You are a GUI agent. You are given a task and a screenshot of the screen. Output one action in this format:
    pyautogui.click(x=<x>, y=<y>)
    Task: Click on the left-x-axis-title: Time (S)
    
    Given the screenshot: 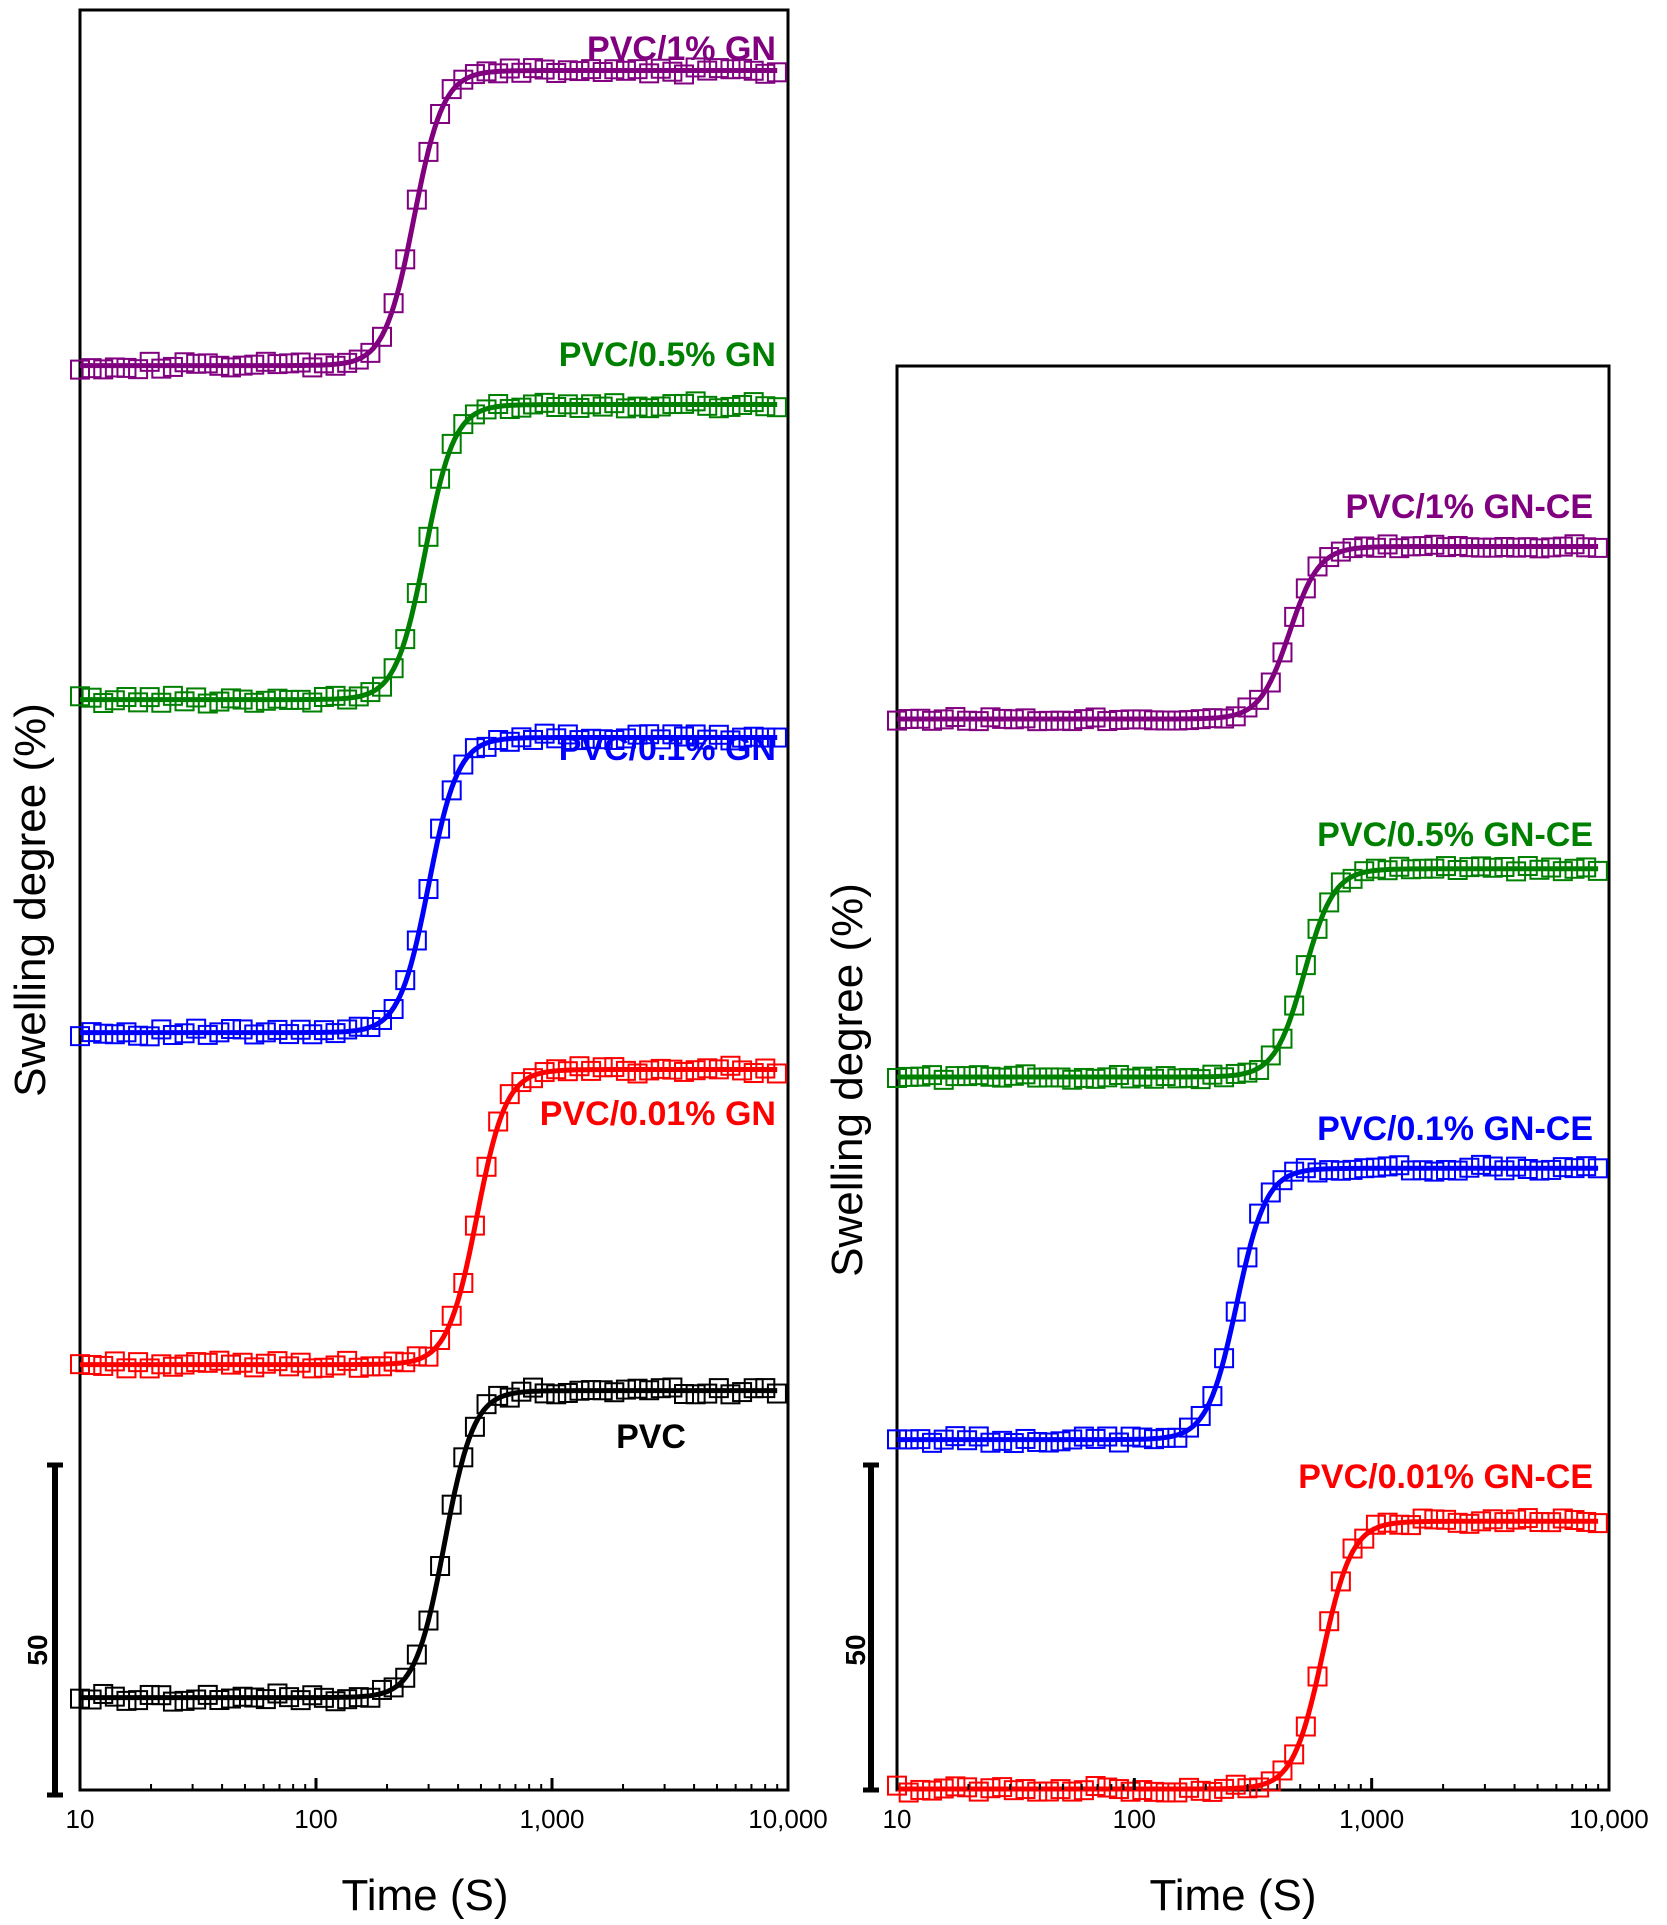 What is the action you would take?
    pyautogui.click(x=424, y=1895)
    